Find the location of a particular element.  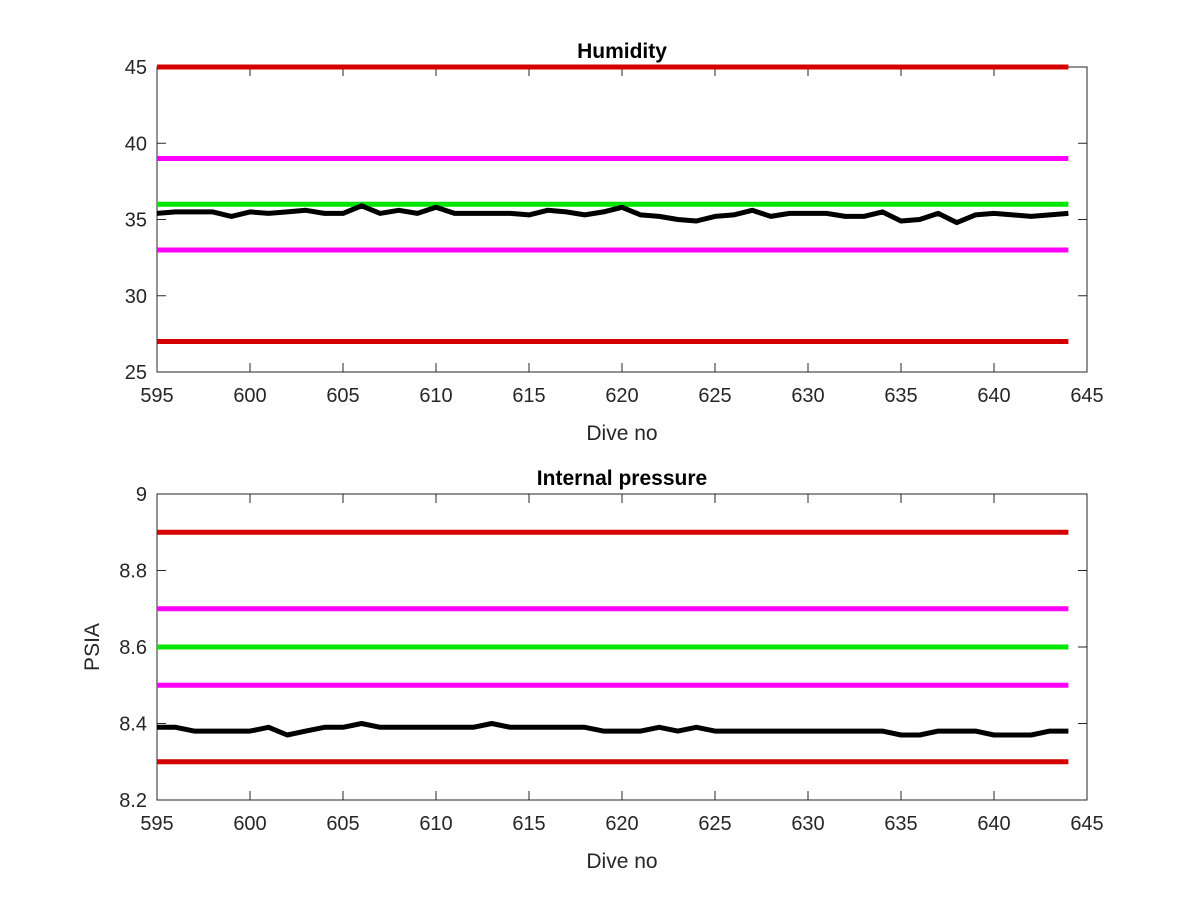

y-tick-label: 45 is located at coordinates (136, 68).